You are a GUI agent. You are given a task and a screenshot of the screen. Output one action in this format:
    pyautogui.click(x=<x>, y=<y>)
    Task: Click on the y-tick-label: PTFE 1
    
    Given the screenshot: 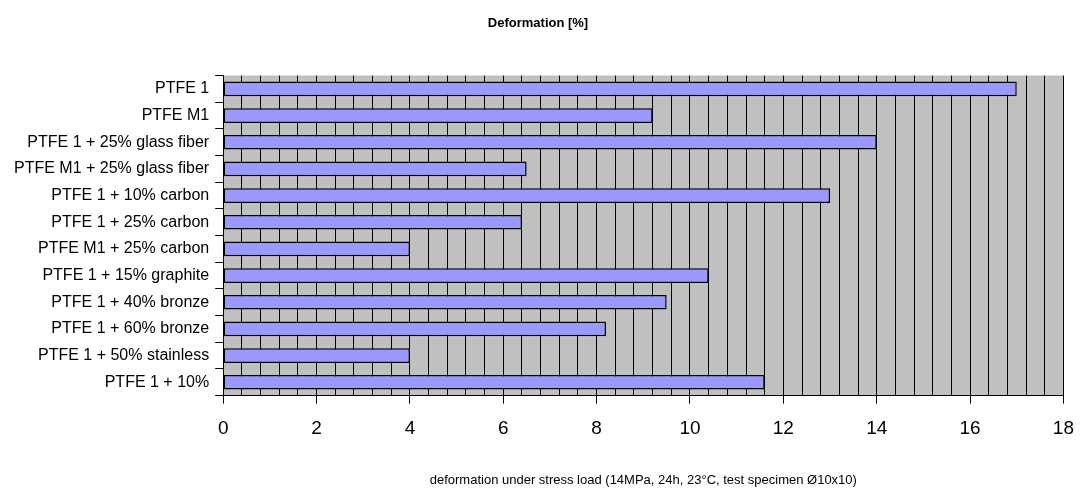 What is the action you would take?
    pyautogui.click(x=182, y=88)
    